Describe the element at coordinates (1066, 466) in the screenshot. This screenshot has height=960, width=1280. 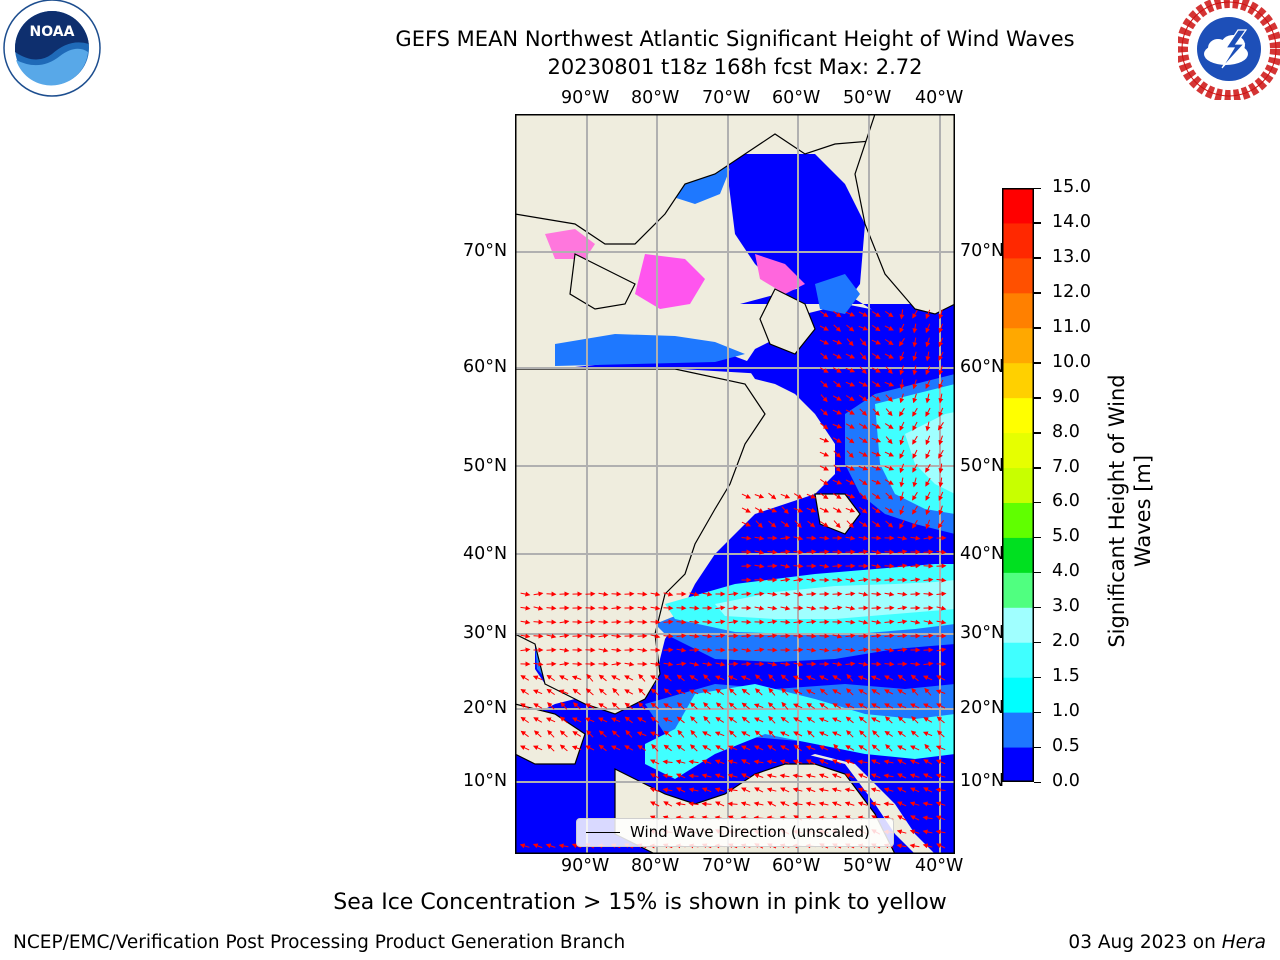
I see `colorbar-tick-label: 7.0` at that location.